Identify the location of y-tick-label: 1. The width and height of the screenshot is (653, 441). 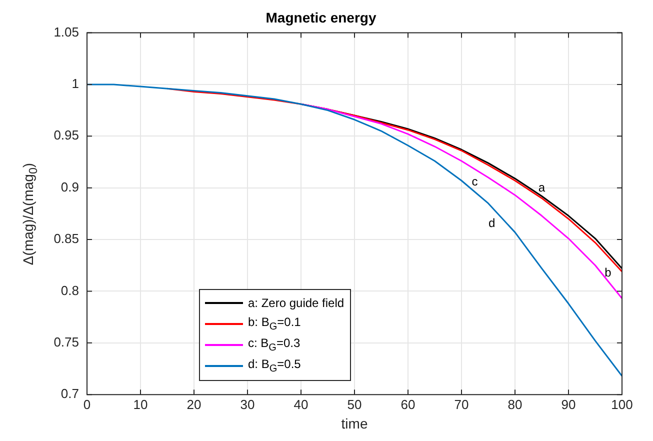
(75, 84).